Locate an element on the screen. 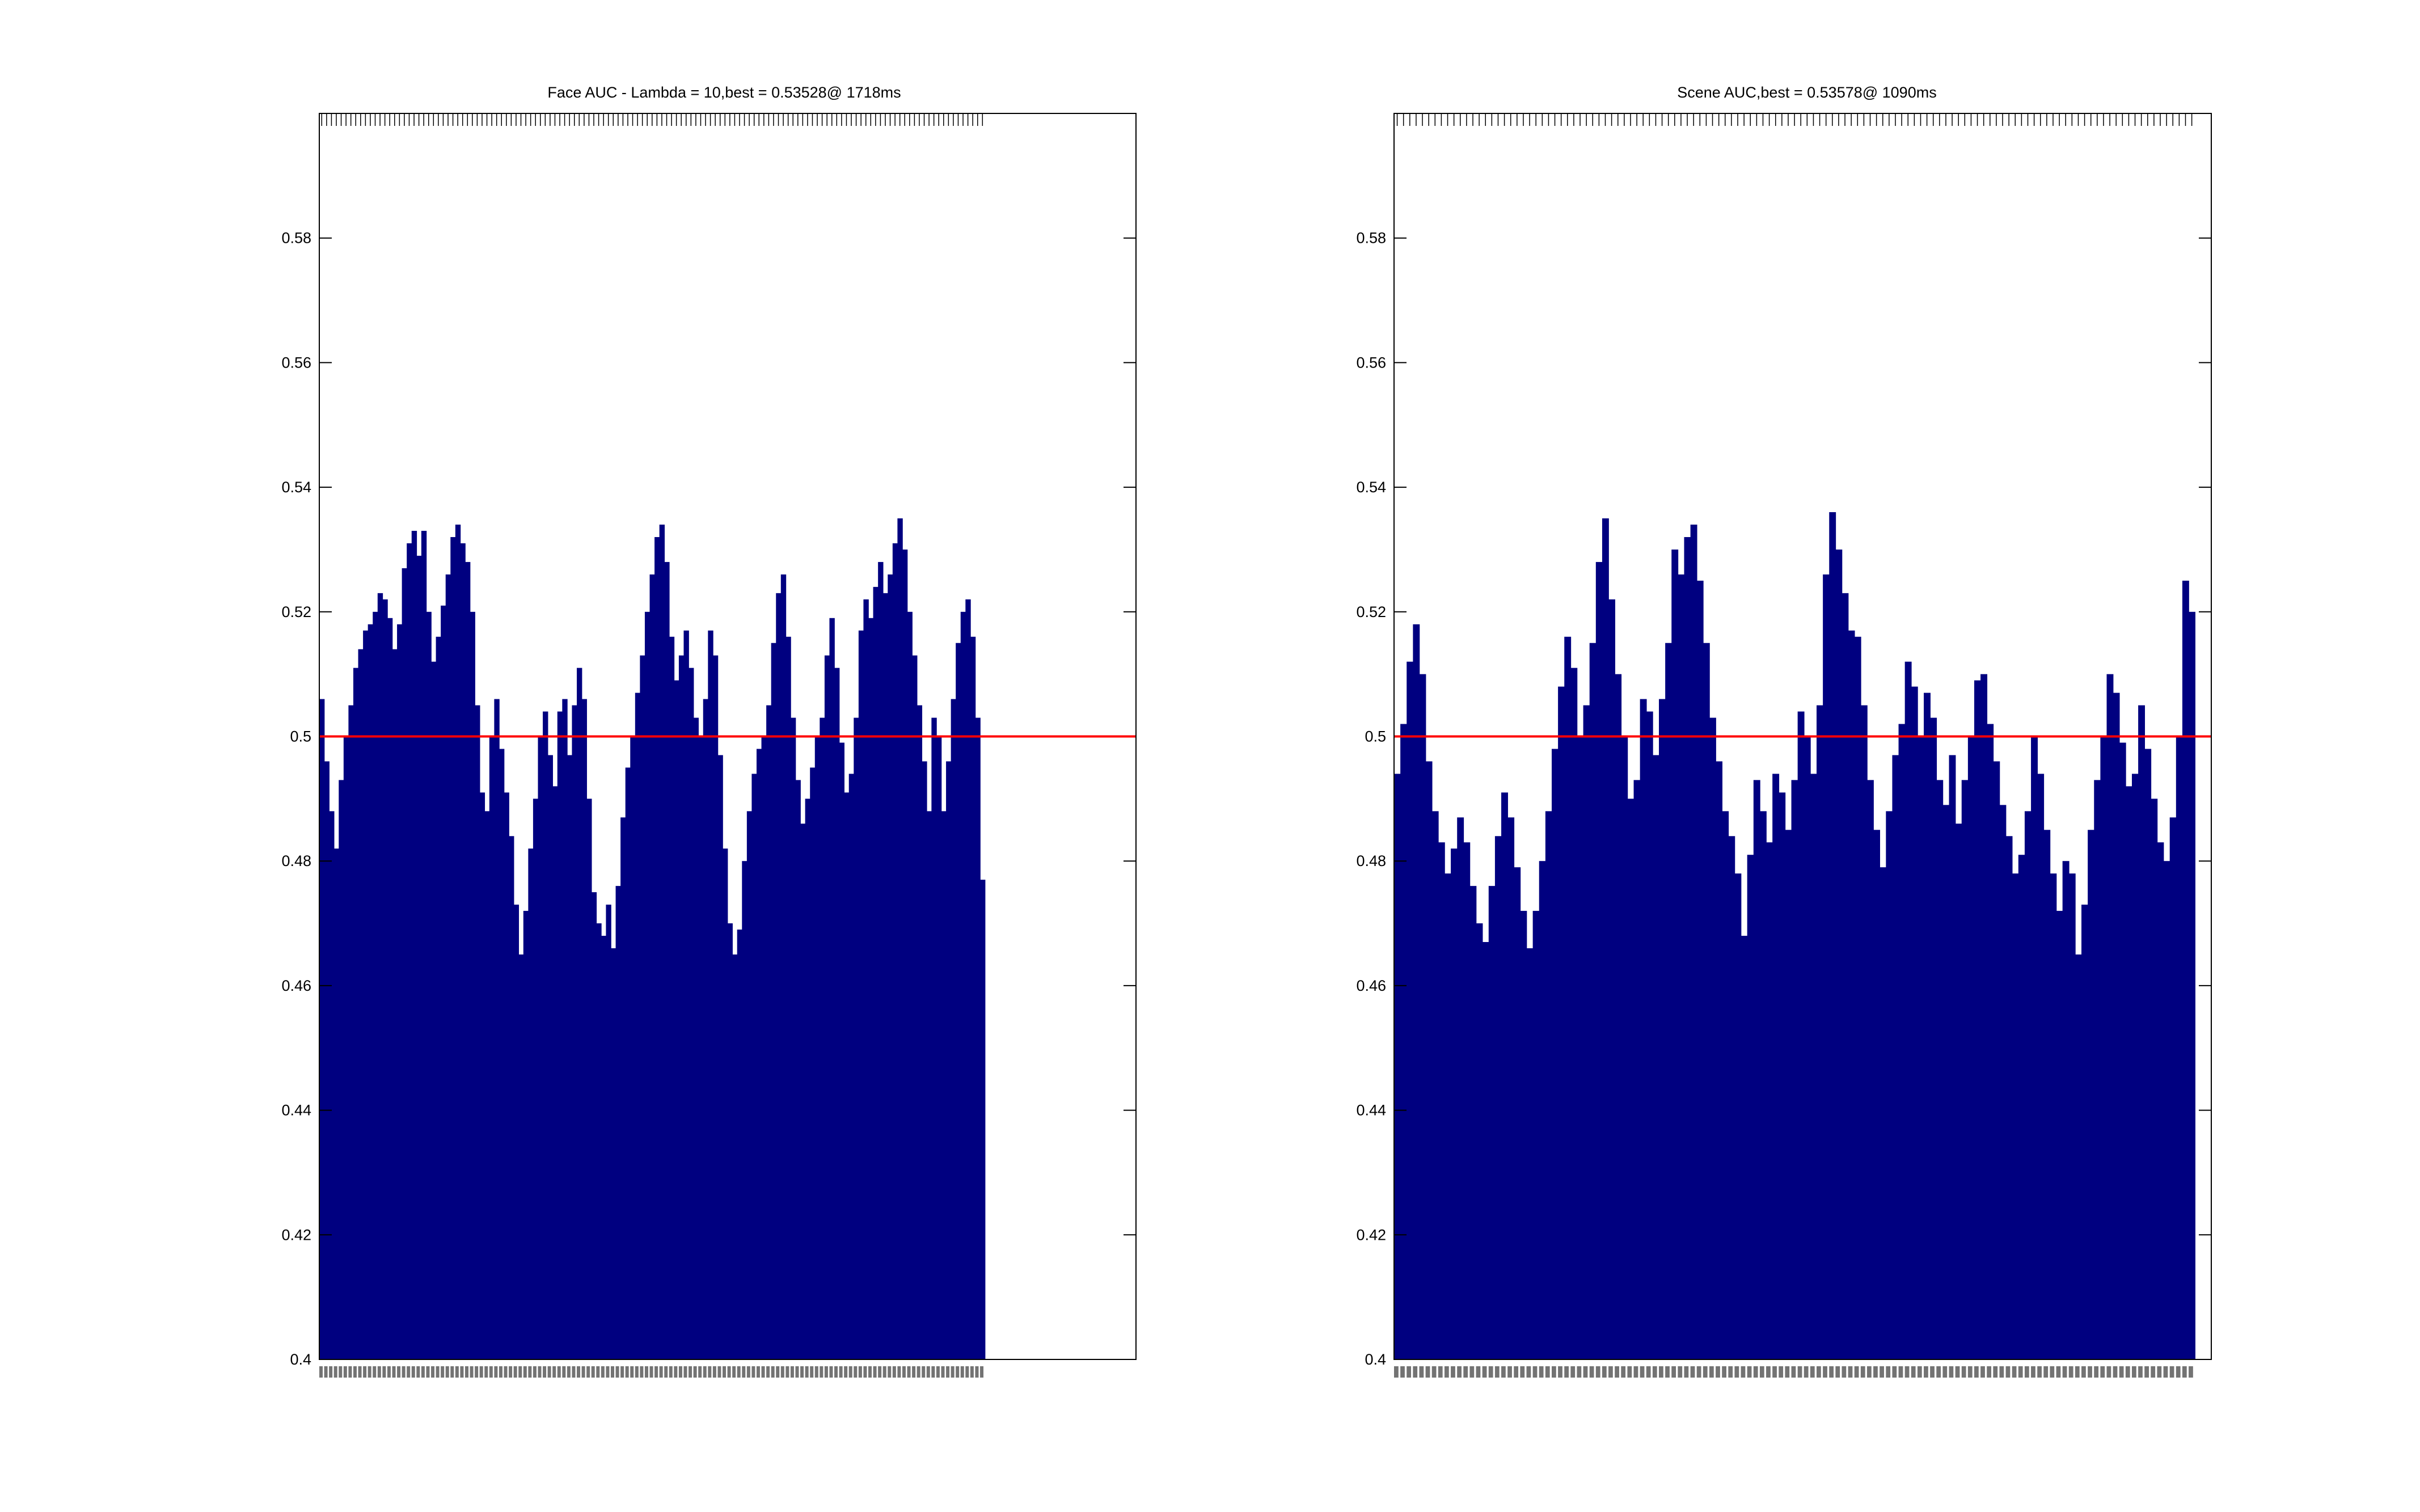 The image size is (2420, 1512). y-tick-label: 0.56 is located at coordinates (1371, 363).